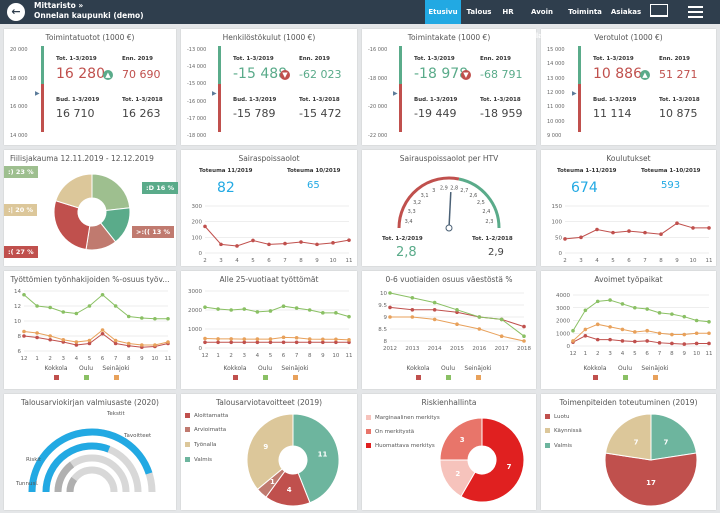 The width and height of the screenshot is (720, 513). What do you see at coordinates (226, 188) in the screenshot?
I see `value-current: 82` at bounding box center [226, 188].